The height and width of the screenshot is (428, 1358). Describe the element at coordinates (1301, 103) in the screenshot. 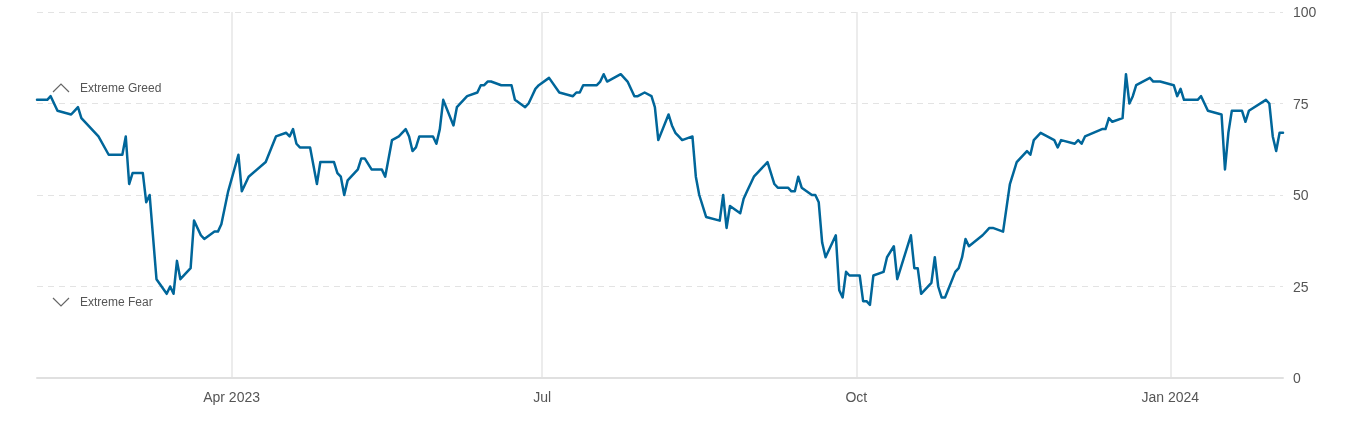

I see `y-tick-label: 75` at that location.